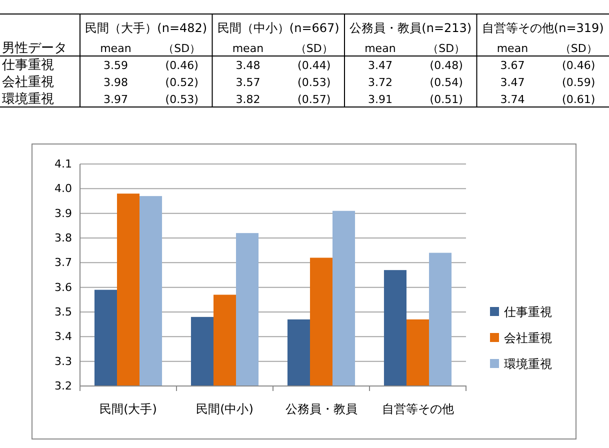 The image size is (609, 448). What do you see at coordinates (181, 82) in the screenshot?
I see `text: (0.52)` at bounding box center [181, 82].